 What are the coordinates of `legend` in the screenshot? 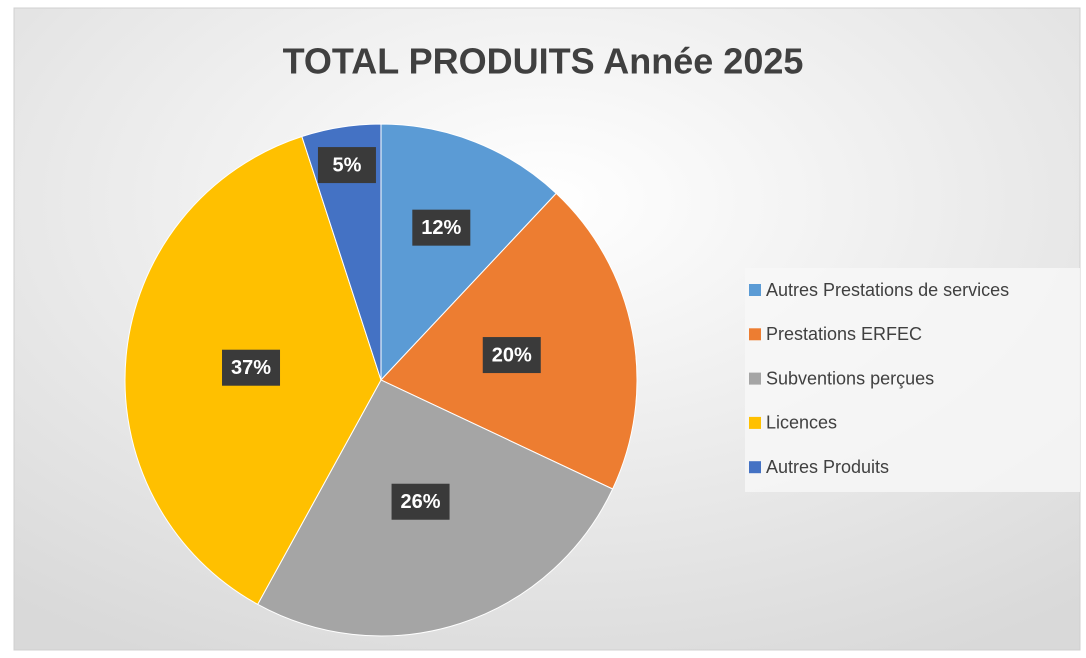 It's located at (912, 380).